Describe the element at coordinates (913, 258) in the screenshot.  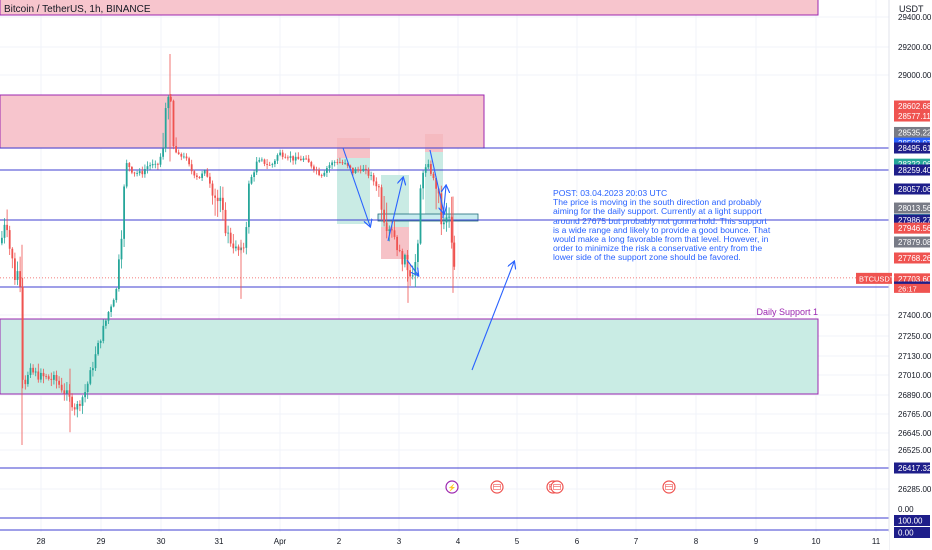
I see `price-label-tag: 27768.26` at that location.